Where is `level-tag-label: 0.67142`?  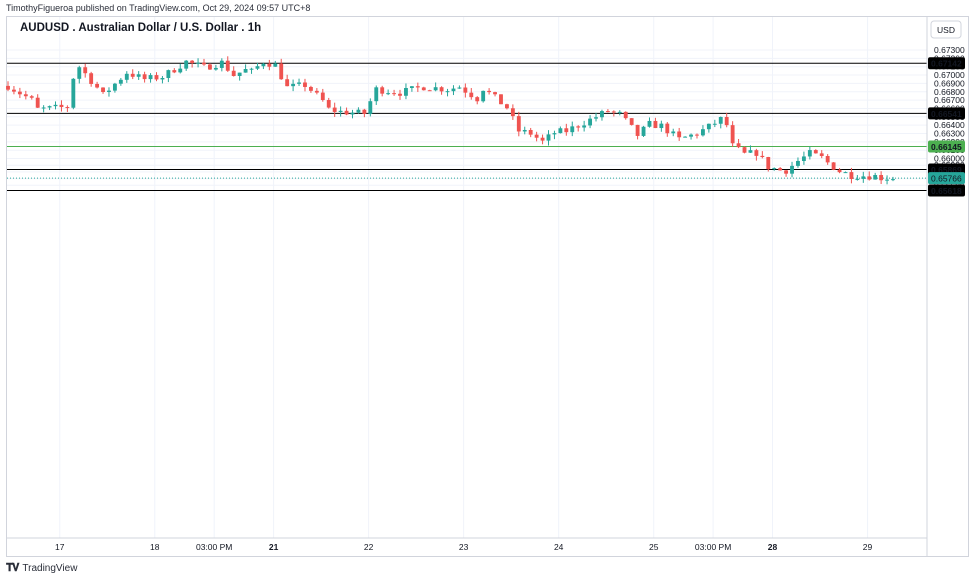
level-tag-label: 0.67142 is located at coordinates (946, 64).